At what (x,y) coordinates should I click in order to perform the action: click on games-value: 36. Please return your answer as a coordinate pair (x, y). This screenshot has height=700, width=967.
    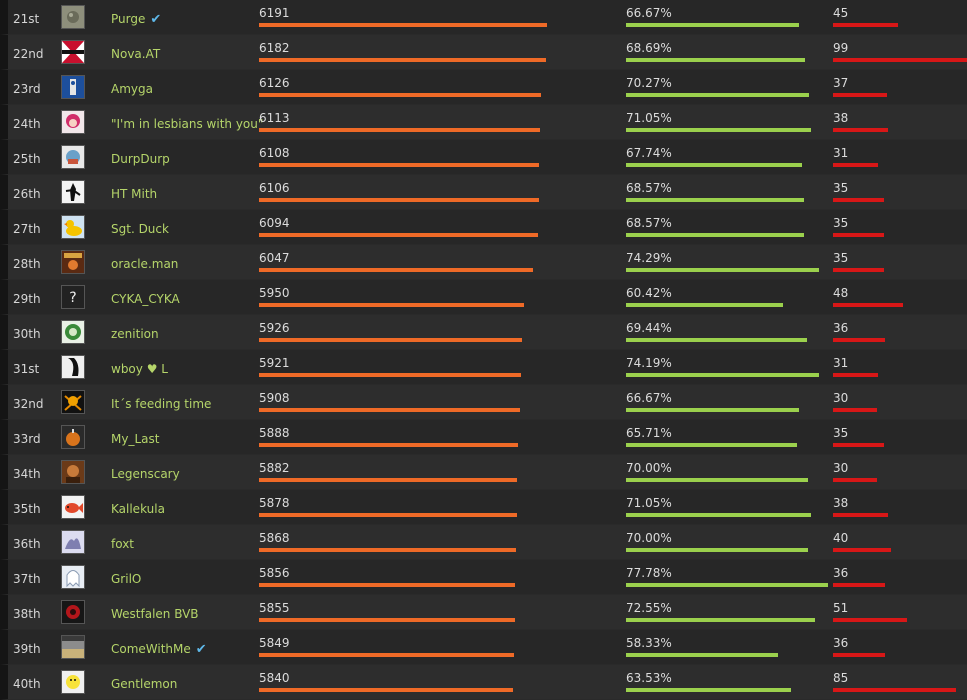
    Looking at the image, I should click on (841, 573).